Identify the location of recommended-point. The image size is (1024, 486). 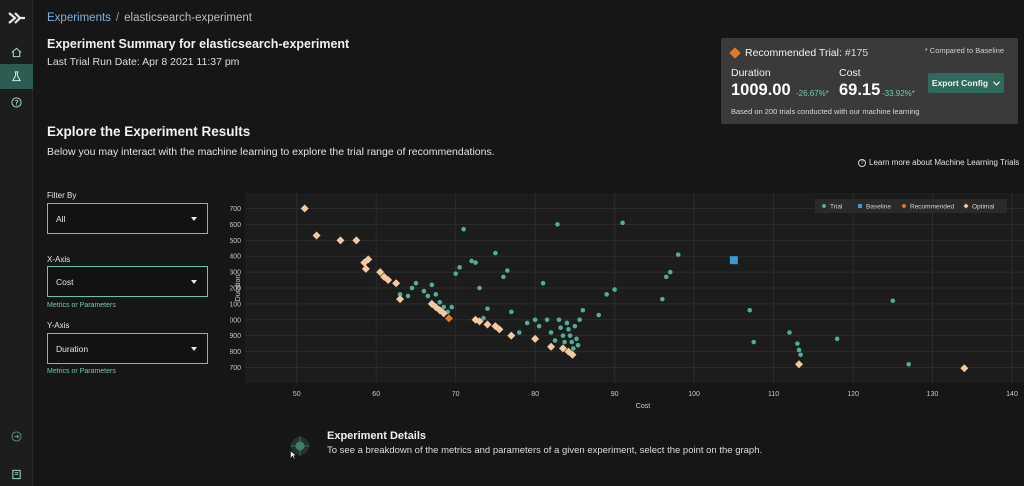
(448, 318).